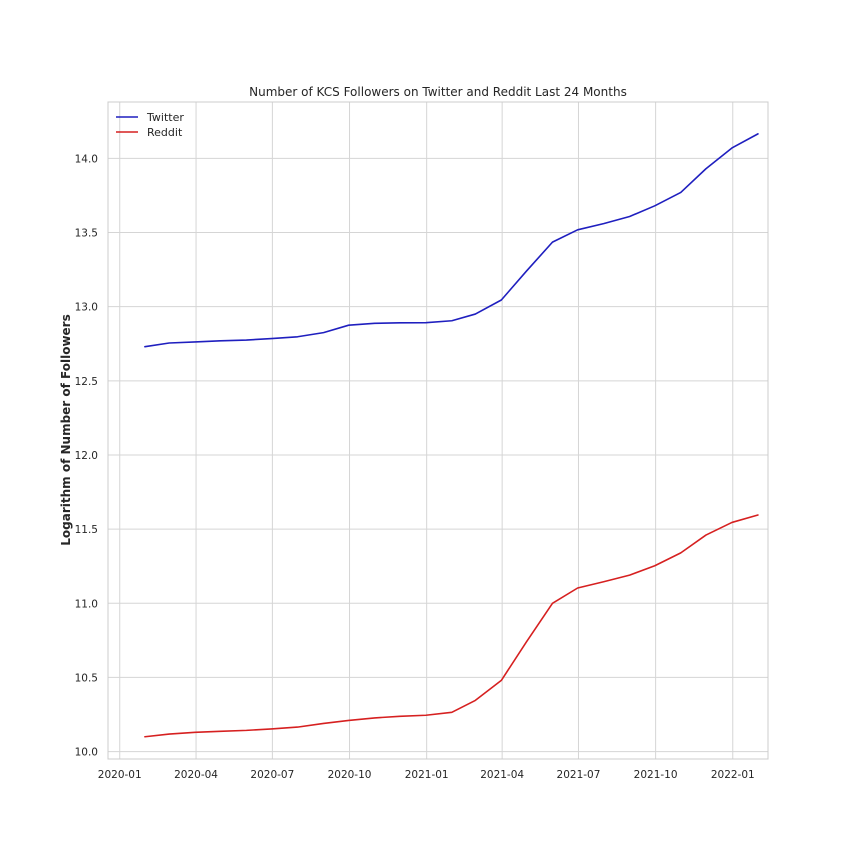 This screenshot has width=854, height=854. What do you see at coordinates (196, 775) in the screenshot?
I see `x-tick-label: 2020-04` at bounding box center [196, 775].